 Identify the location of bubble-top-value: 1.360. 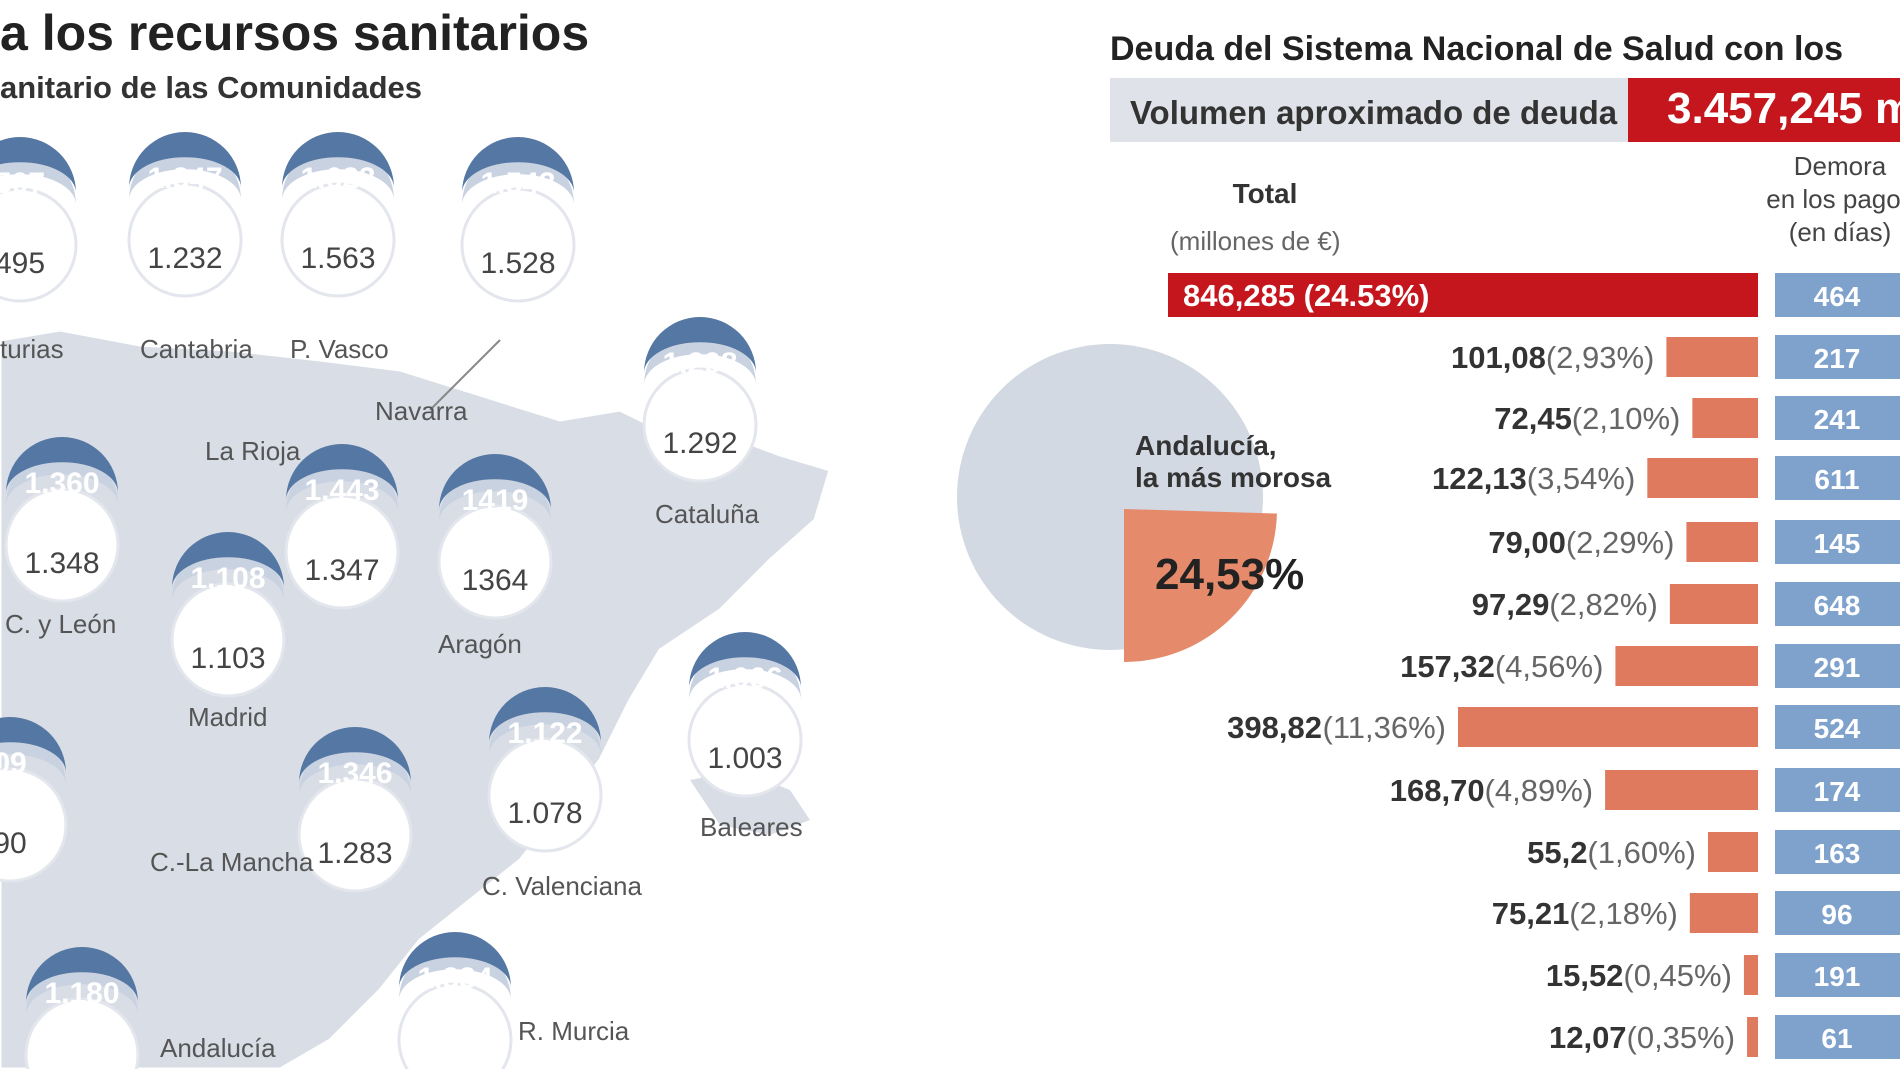
(61, 483).